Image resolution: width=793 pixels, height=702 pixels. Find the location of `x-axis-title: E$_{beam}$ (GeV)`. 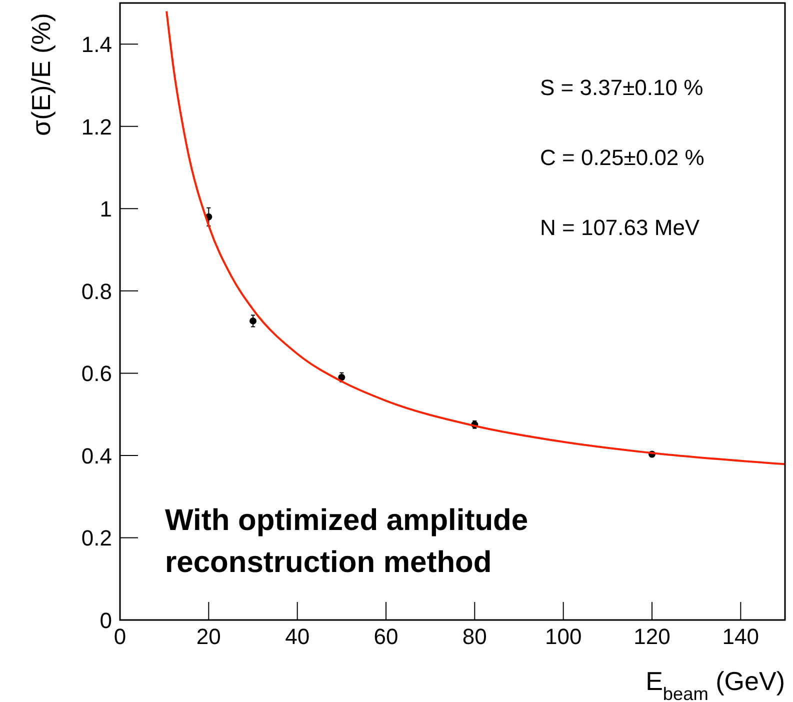

x-axis-title: E$_{beam}$ (GeV) is located at coordinates (715, 684).